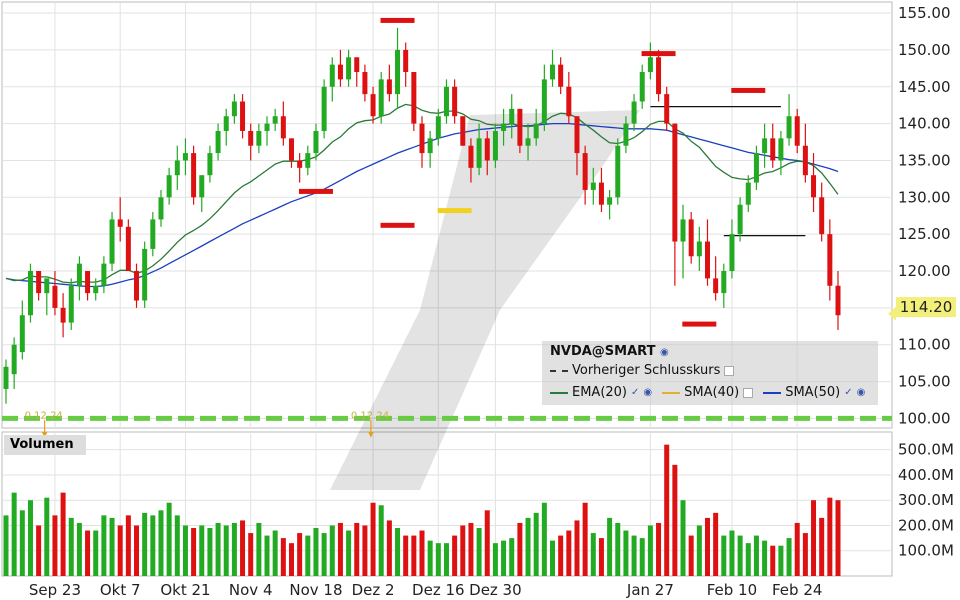 The image size is (960, 600). What do you see at coordinates (926, 450) in the screenshot?
I see `volume-tick-label: 500.0M` at bounding box center [926, 450].